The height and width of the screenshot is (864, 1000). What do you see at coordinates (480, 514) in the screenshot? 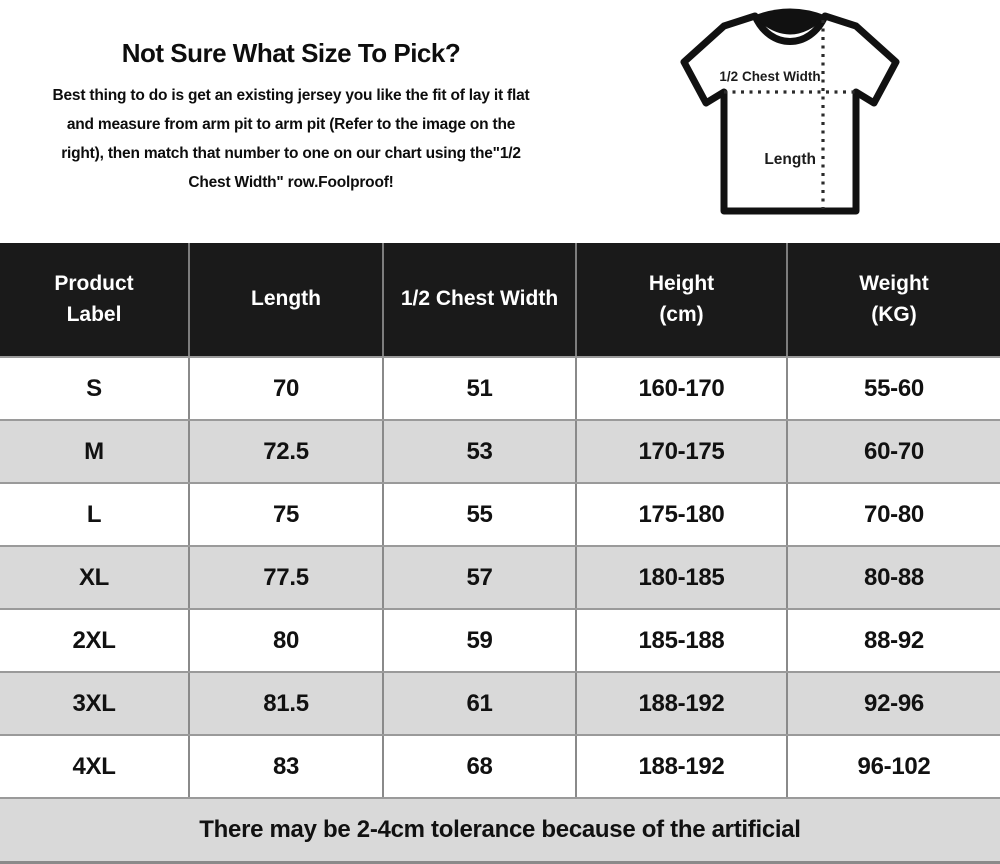
I see `chest-width-cell: 55` at bounding box center [480, 514].